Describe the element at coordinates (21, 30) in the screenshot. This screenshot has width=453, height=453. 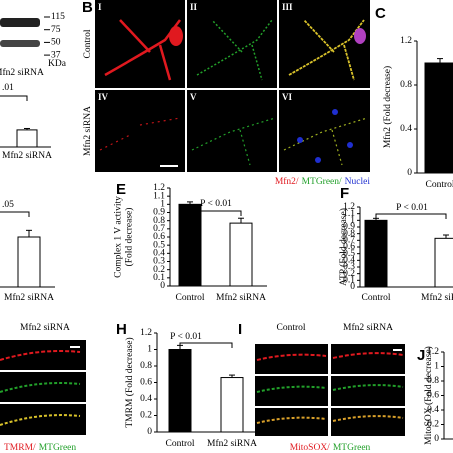
I see `blot-frame` at that location.